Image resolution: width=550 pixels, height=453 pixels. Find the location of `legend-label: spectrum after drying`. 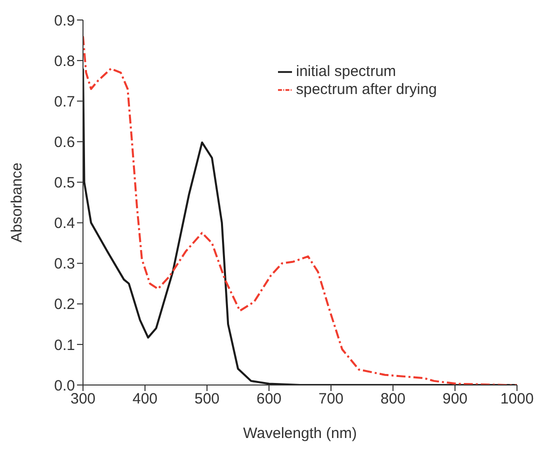

legend-label: spectrum after drying is located at coordinates (366, 89).